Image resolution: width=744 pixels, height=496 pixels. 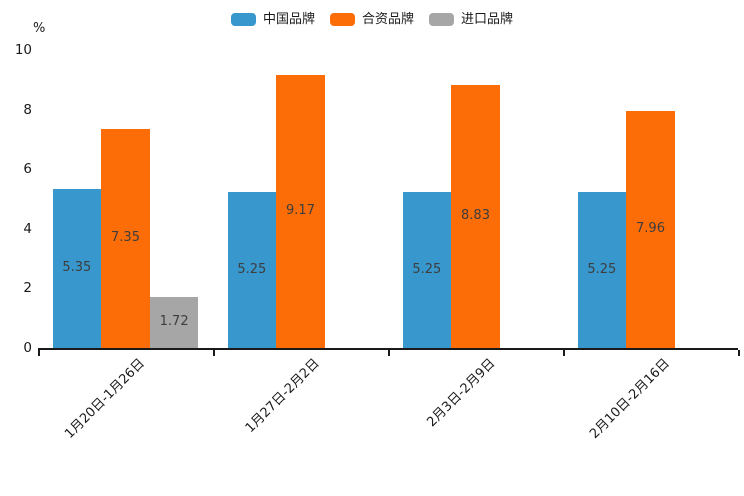 I want to click on y-tick-label: 4, so click(x=27, y=228).